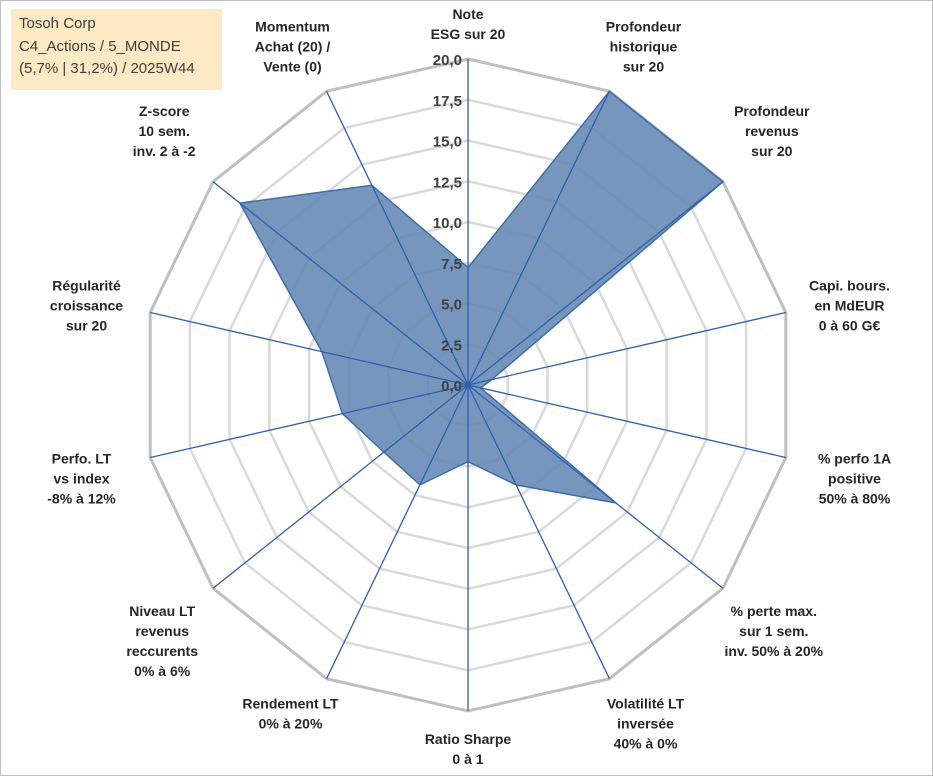  I want to click on radial-tick-labels: 0,0 2,5 5,0 7,5 10,0 12,5 15,0 17,5 20,0, so click(447, 223).